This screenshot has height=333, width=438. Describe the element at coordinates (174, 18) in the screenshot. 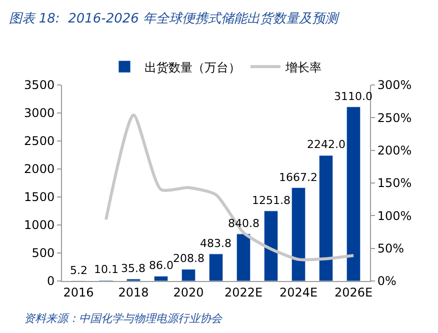

I see `chart-title: 图表 18: 2016-2026 年全球便携式储能出货数量及预测` at that location.